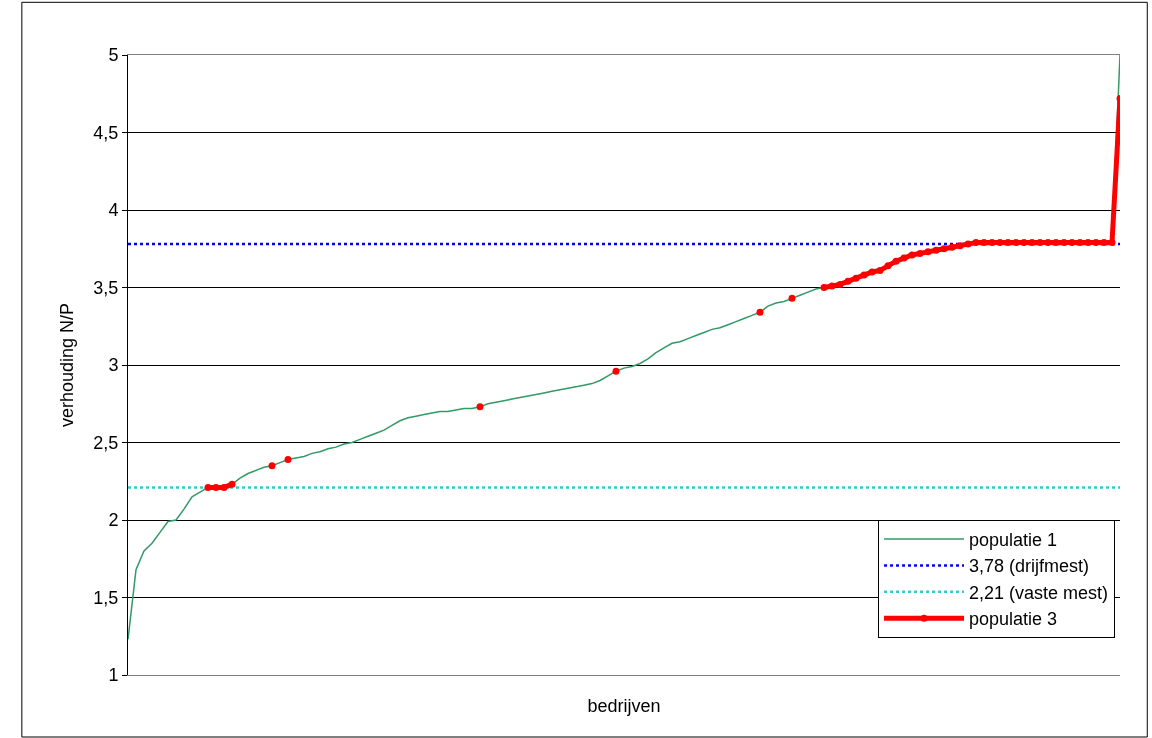  I want to click on y-tick-label: 3,5, so click(106, 287).